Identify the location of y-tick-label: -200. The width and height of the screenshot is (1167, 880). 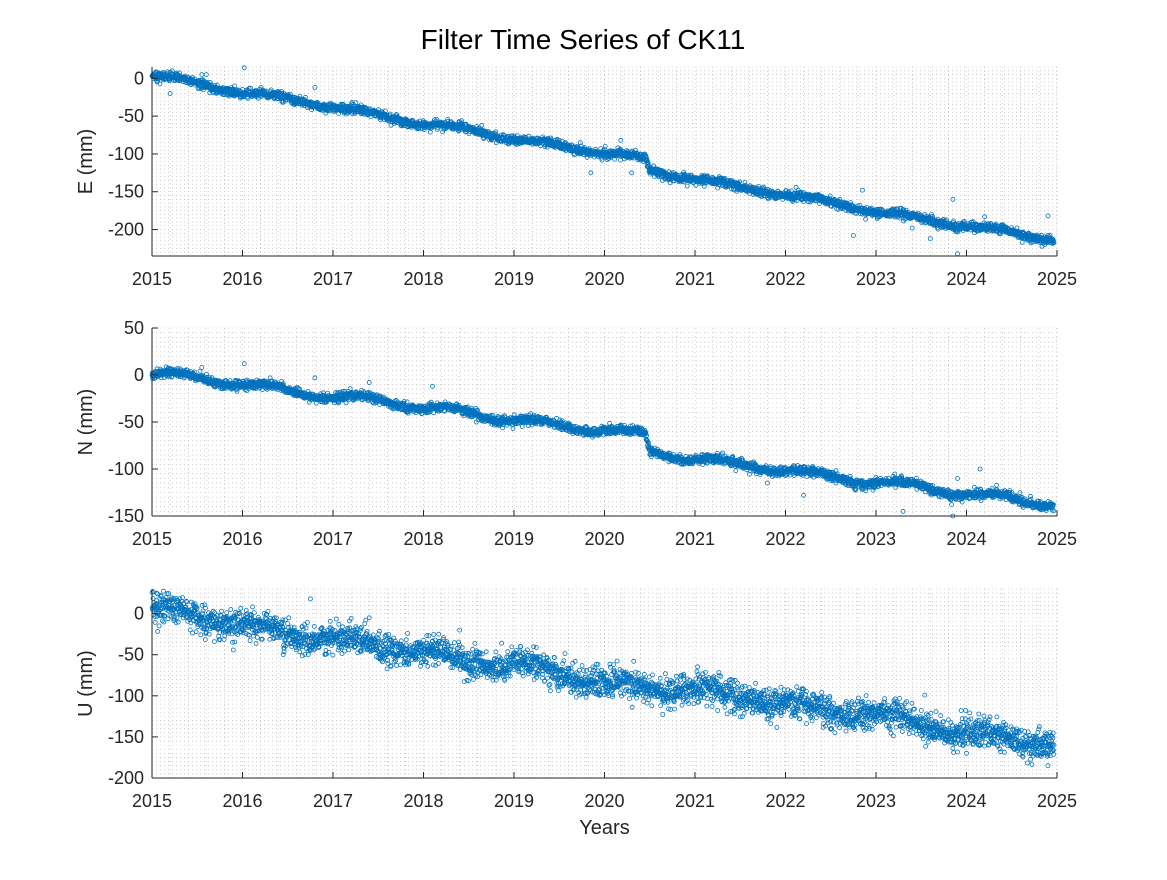
(126, 230).